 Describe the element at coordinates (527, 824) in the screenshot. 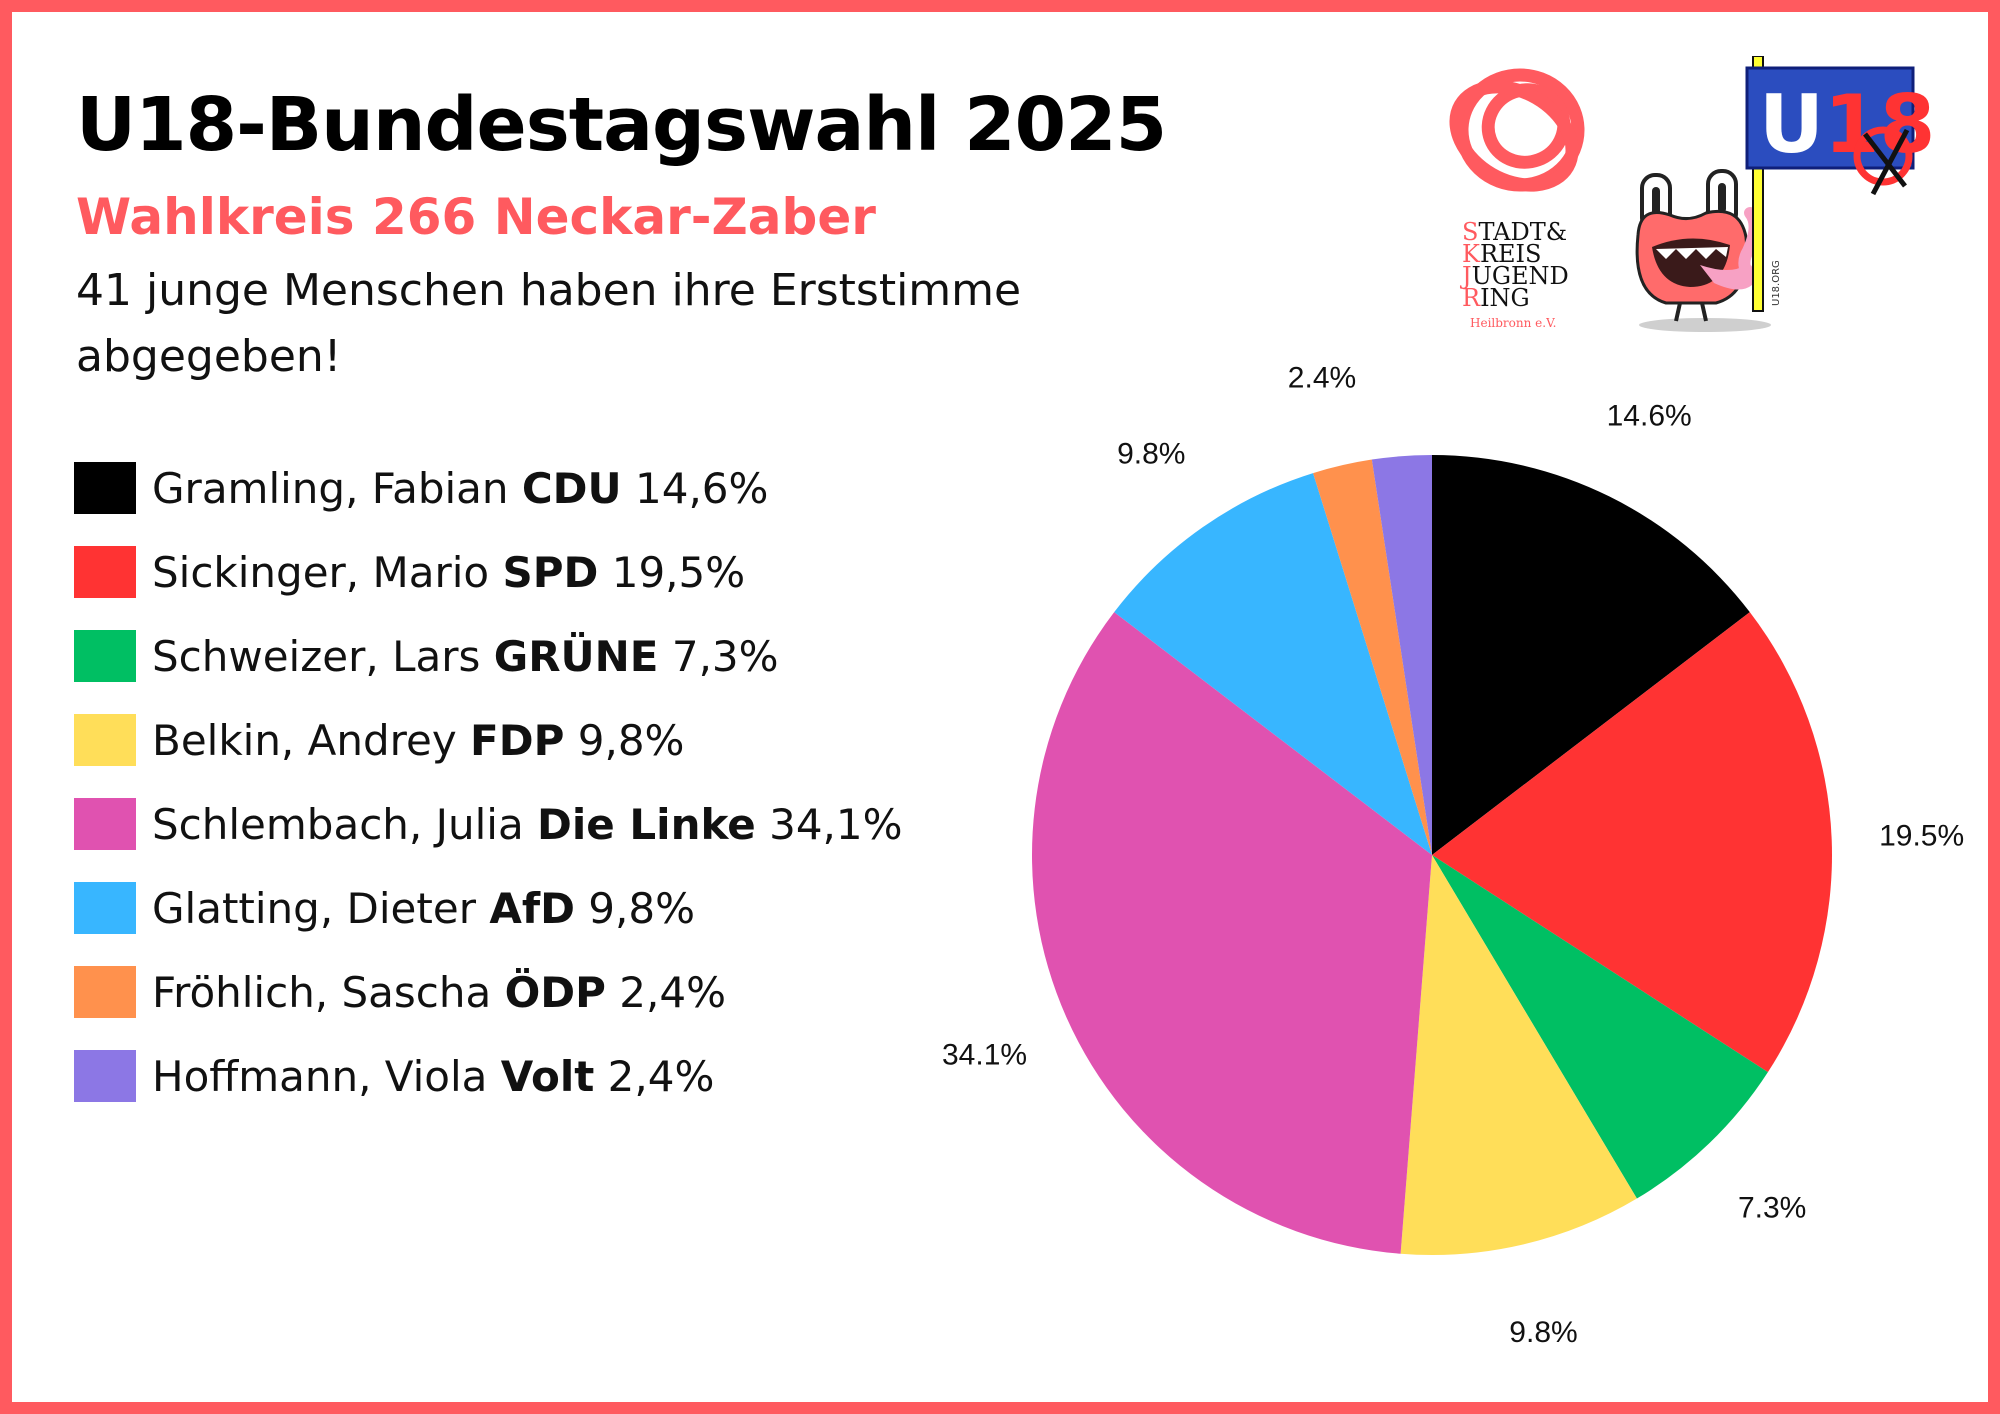

I see `legend-label: Schlembach, Julia Die Linke 34,1%` at that location.